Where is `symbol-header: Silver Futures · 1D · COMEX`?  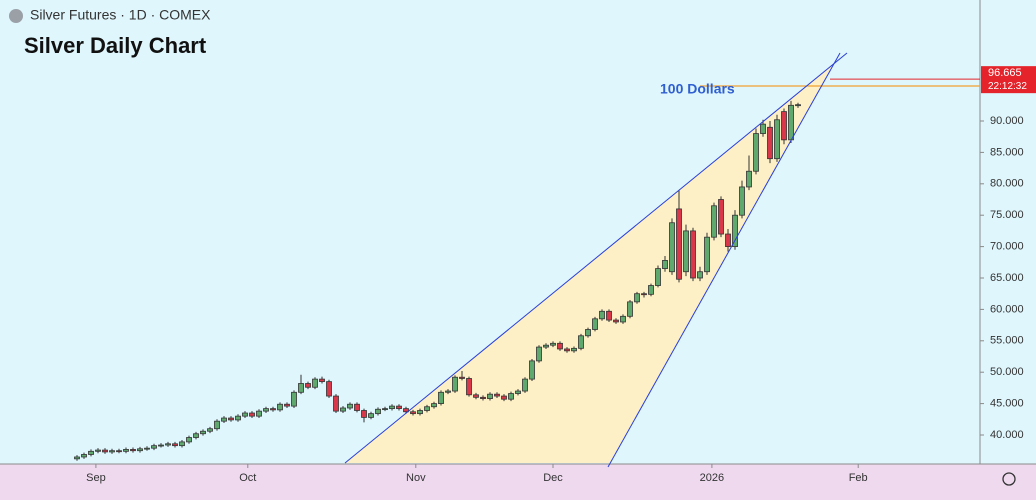
symbol-header: Silver Futures · 1D · COMEX is located at coordinates (120, 15).